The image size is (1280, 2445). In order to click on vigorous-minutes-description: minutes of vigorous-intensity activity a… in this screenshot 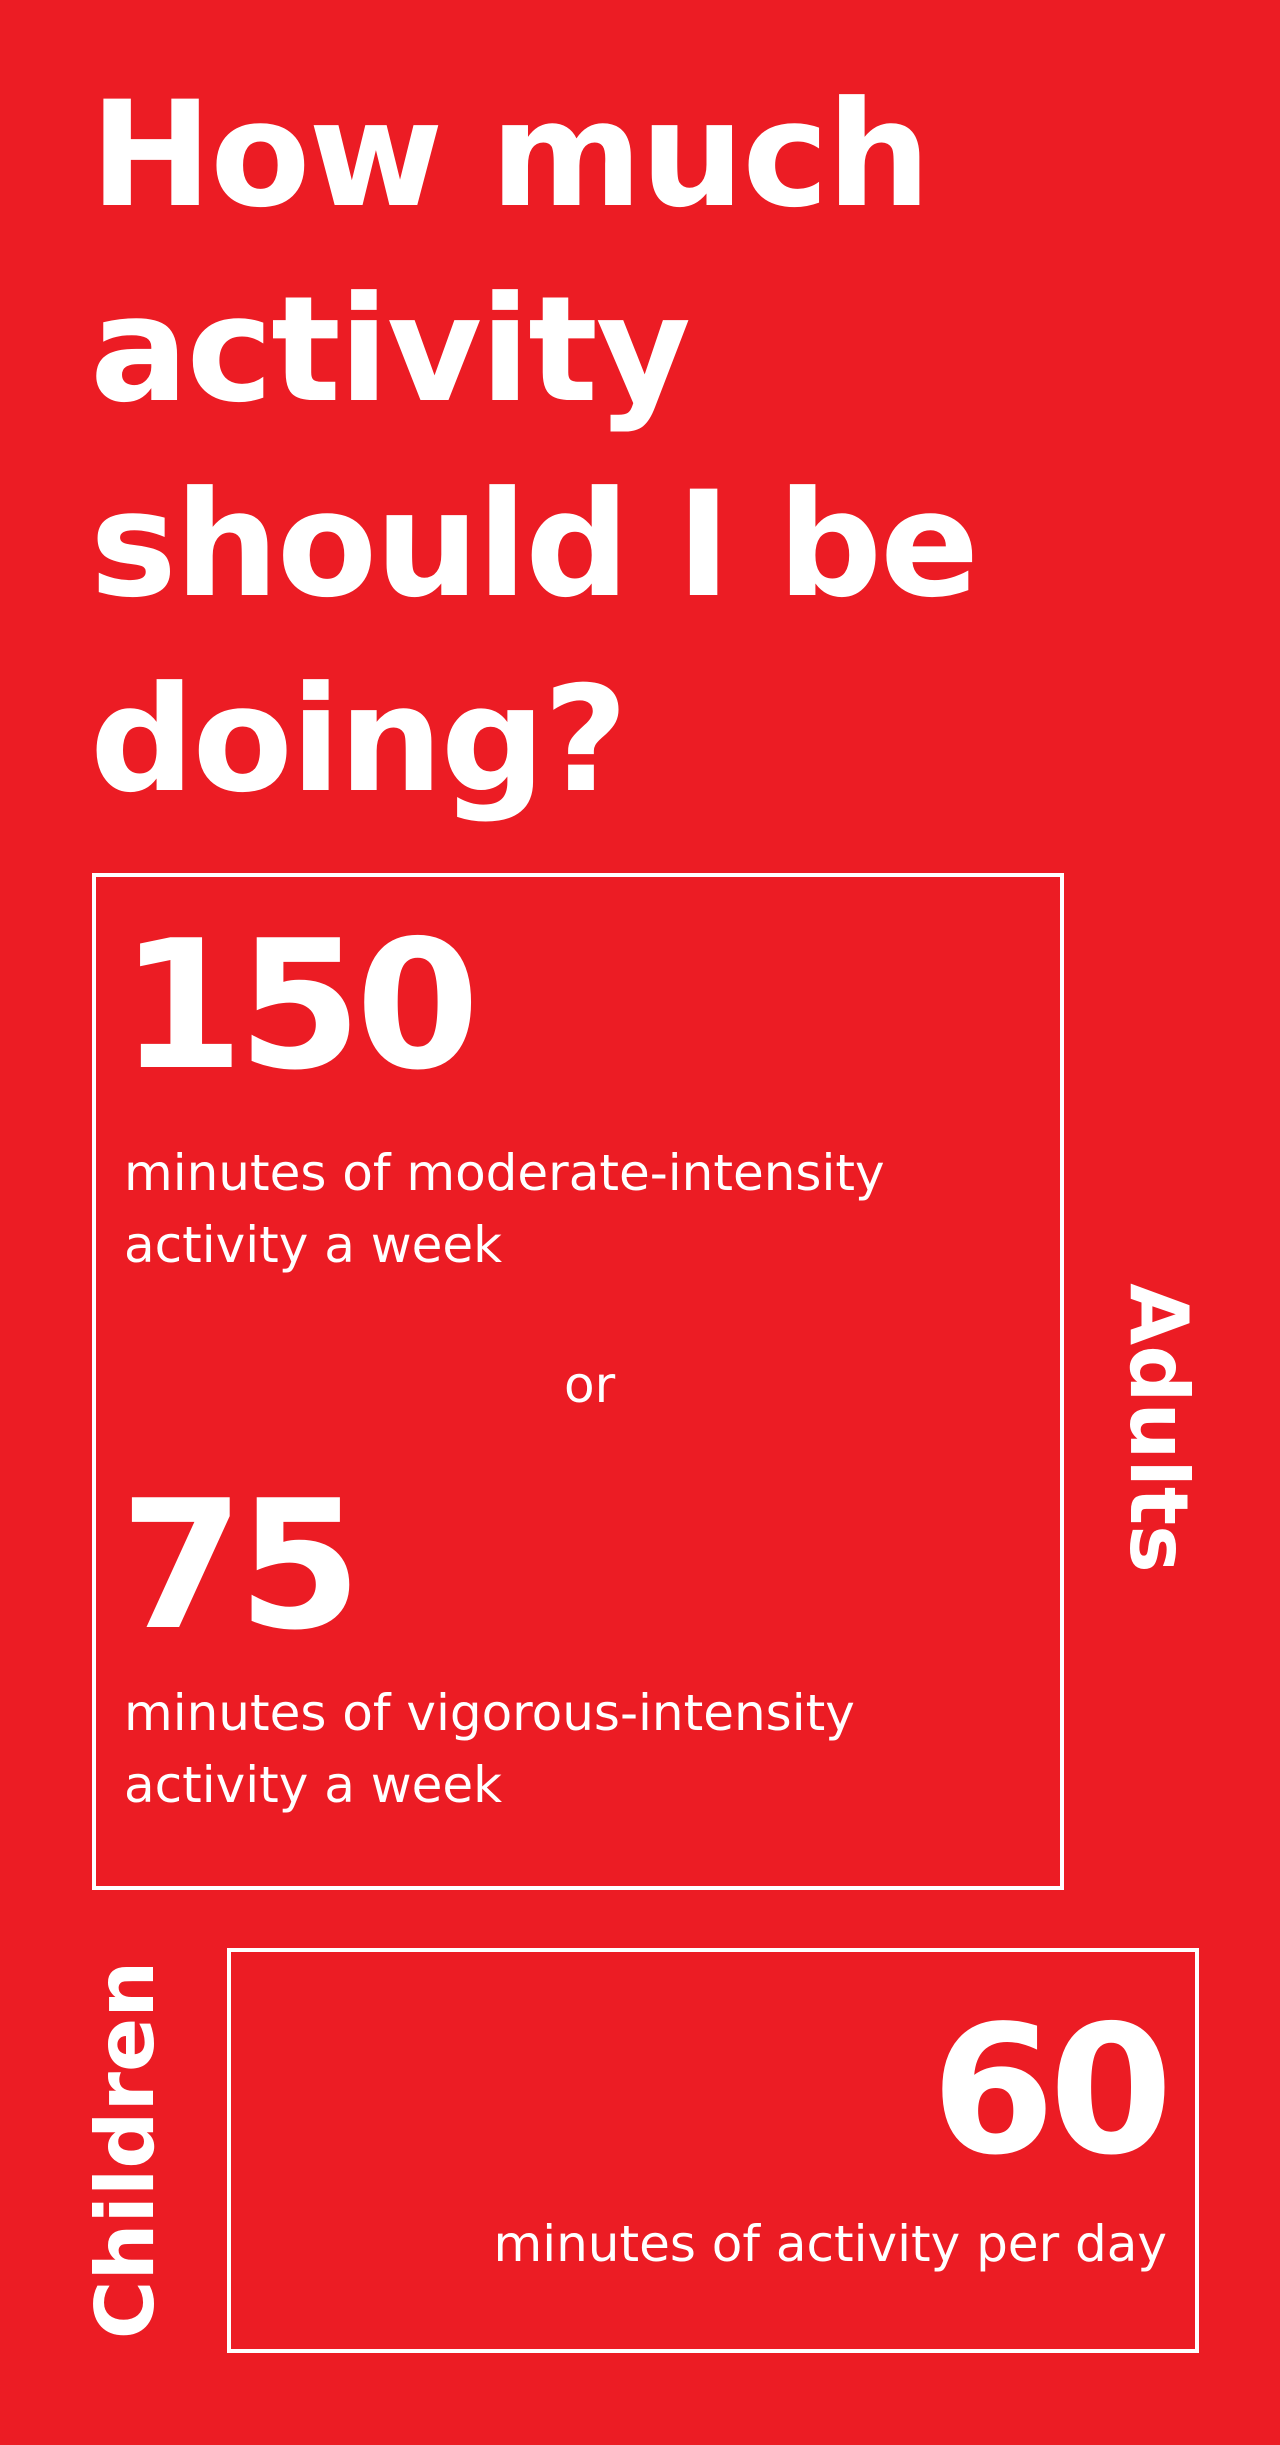, I will do `click(489, 1749)`.